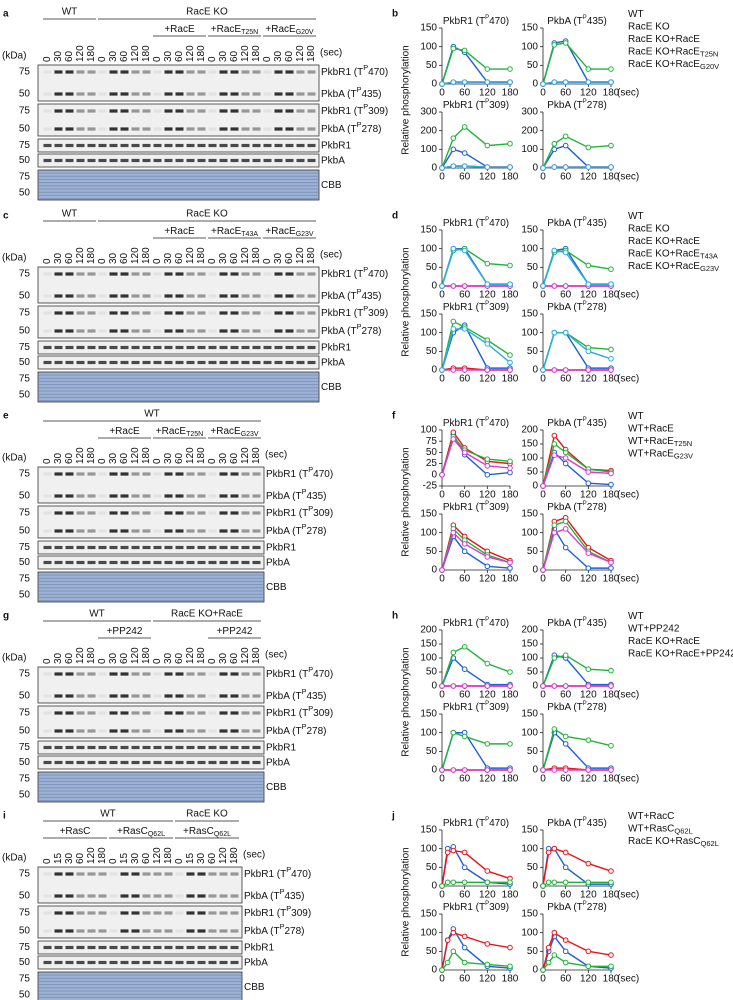 This screenshot has height=1000, width=733. Describe the element at coordinates (179, 231) in the screenshot. I see `group-label: +RacE` at that location.